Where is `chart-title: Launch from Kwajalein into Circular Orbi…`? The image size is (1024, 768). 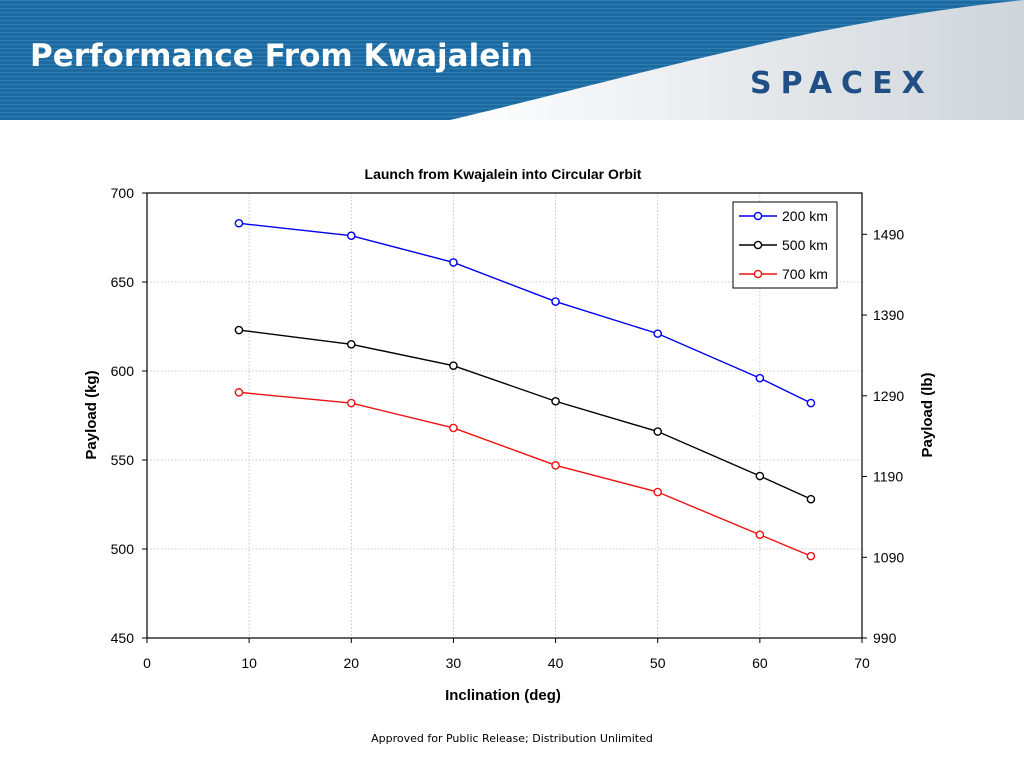 chart-title: Launch from Kwajalein into Circular Orbi… is located at coordinates (503, 174).